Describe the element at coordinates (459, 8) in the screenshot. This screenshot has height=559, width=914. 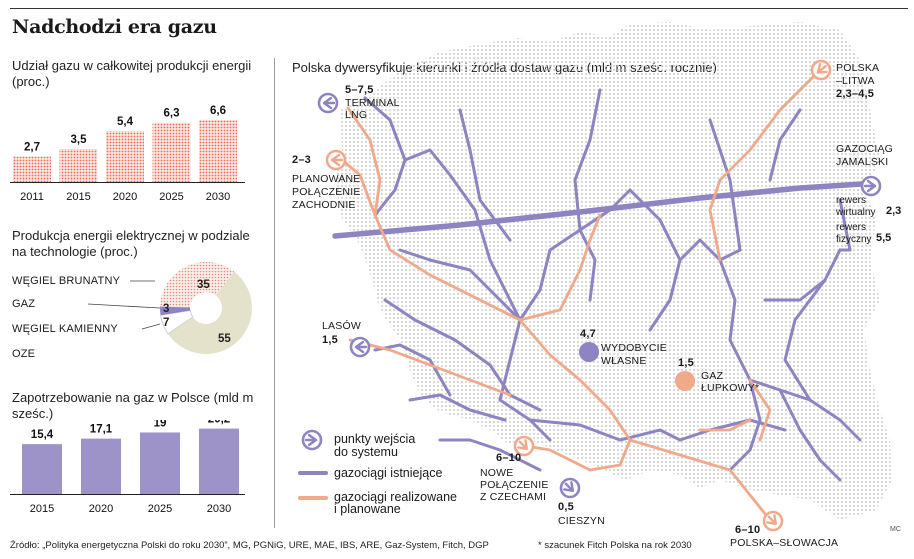
I see `top-rule` at that location.